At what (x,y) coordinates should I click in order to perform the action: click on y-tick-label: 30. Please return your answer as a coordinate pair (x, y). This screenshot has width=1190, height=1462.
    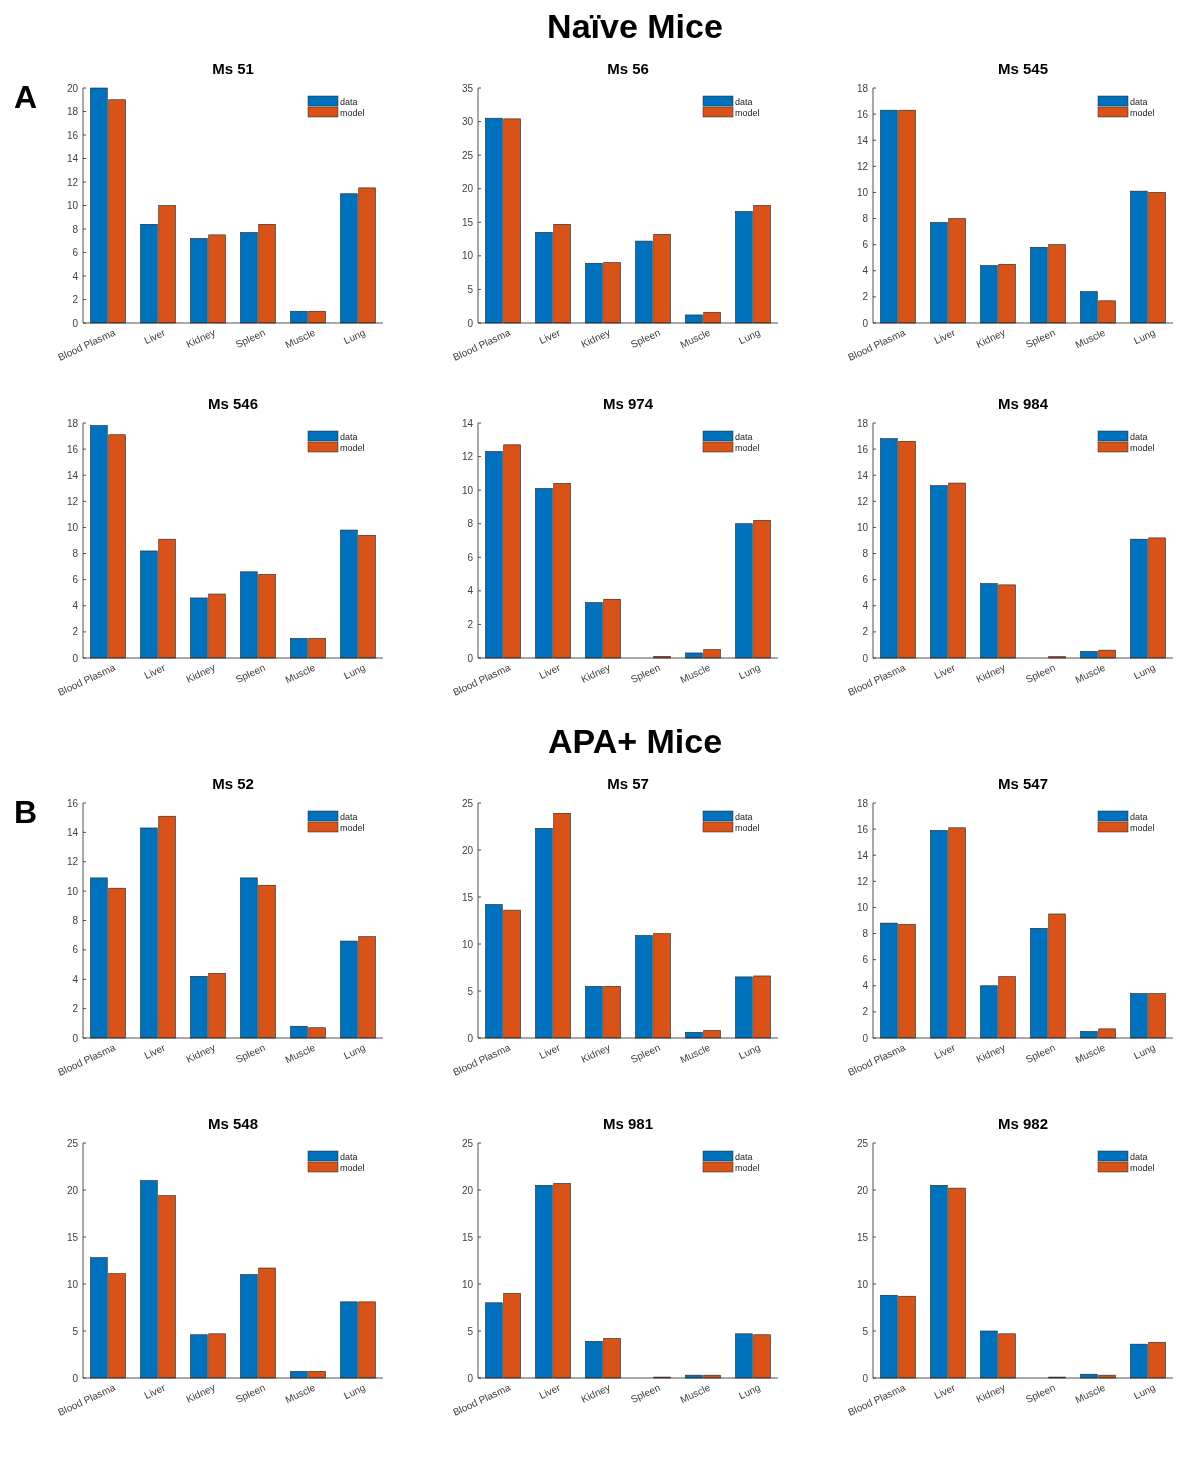
    Looking at the image, I should click on (467, 122).